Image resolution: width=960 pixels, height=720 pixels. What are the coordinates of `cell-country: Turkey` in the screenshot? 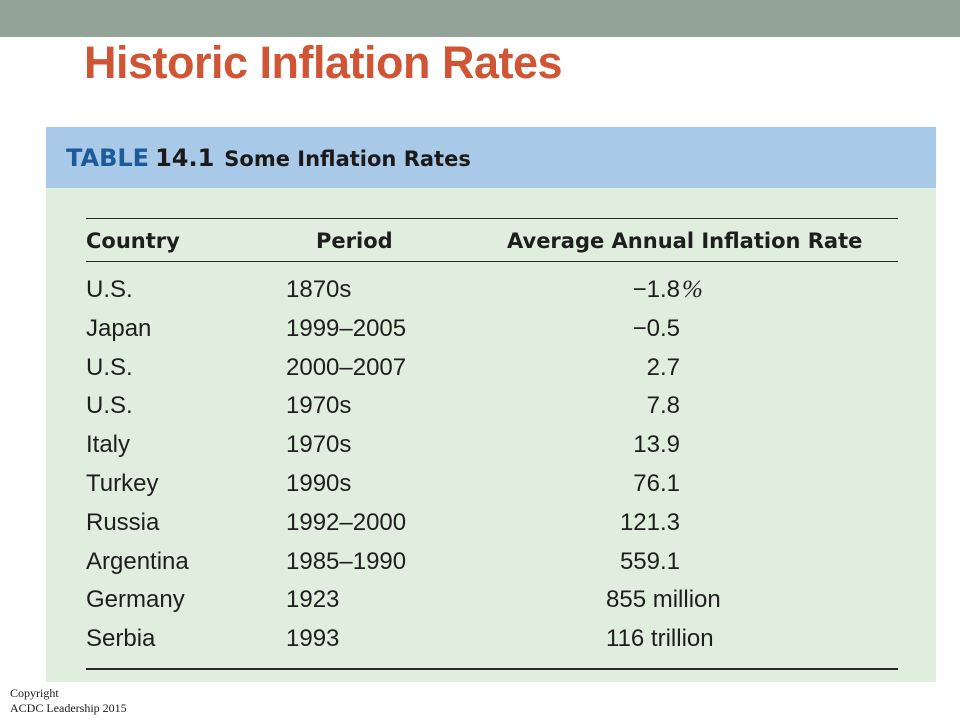 It's located at (122, 483).